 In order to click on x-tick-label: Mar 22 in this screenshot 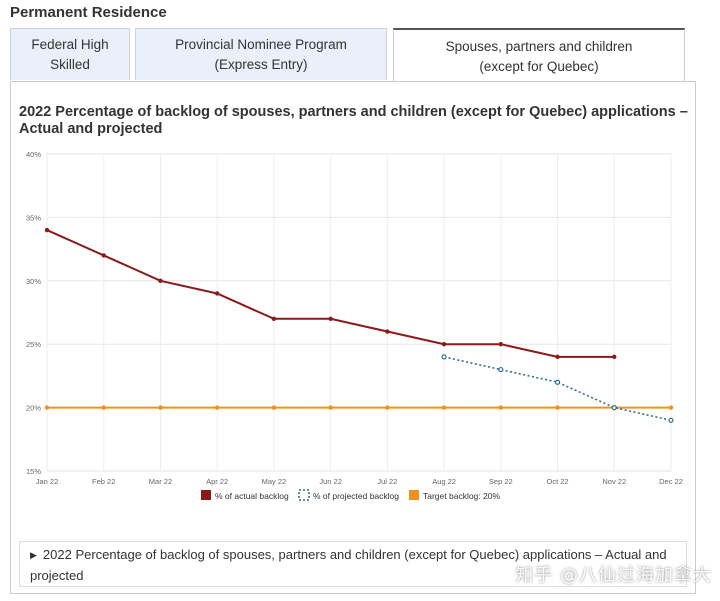, I will do `click(160, 481)`.